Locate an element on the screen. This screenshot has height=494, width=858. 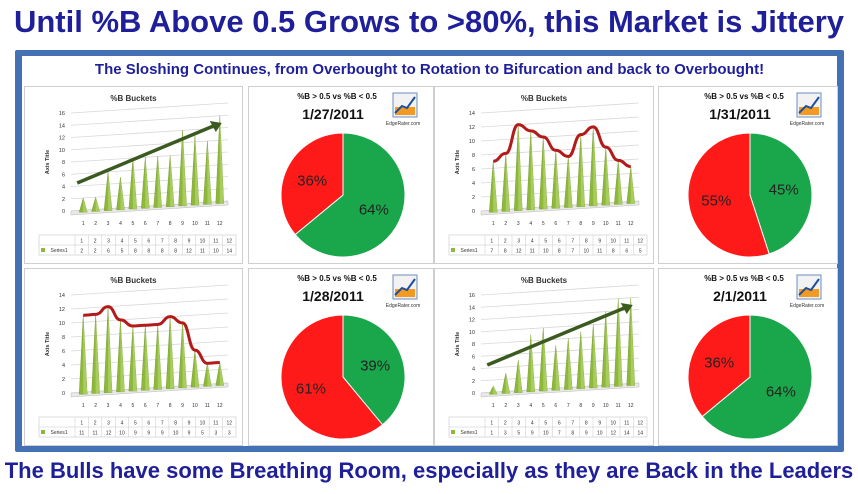
table-value-cell: 10 is located at coordinates (546, 434).